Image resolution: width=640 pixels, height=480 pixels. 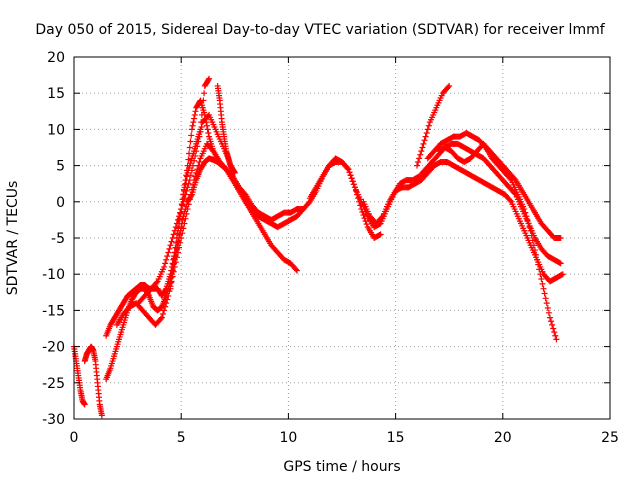 What do you see at coordinates (13, 238) in the screenshot?
I see `y-axis-label: SDTVAR / TECUs` at bounding box center [13, 238].